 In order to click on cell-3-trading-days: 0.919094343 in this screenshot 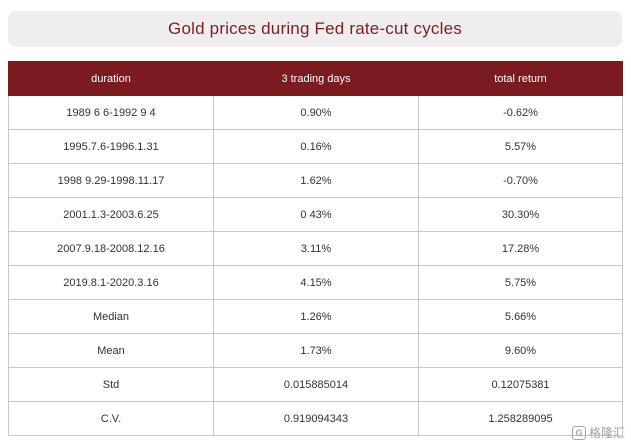, I will do `click(316, 418)`.